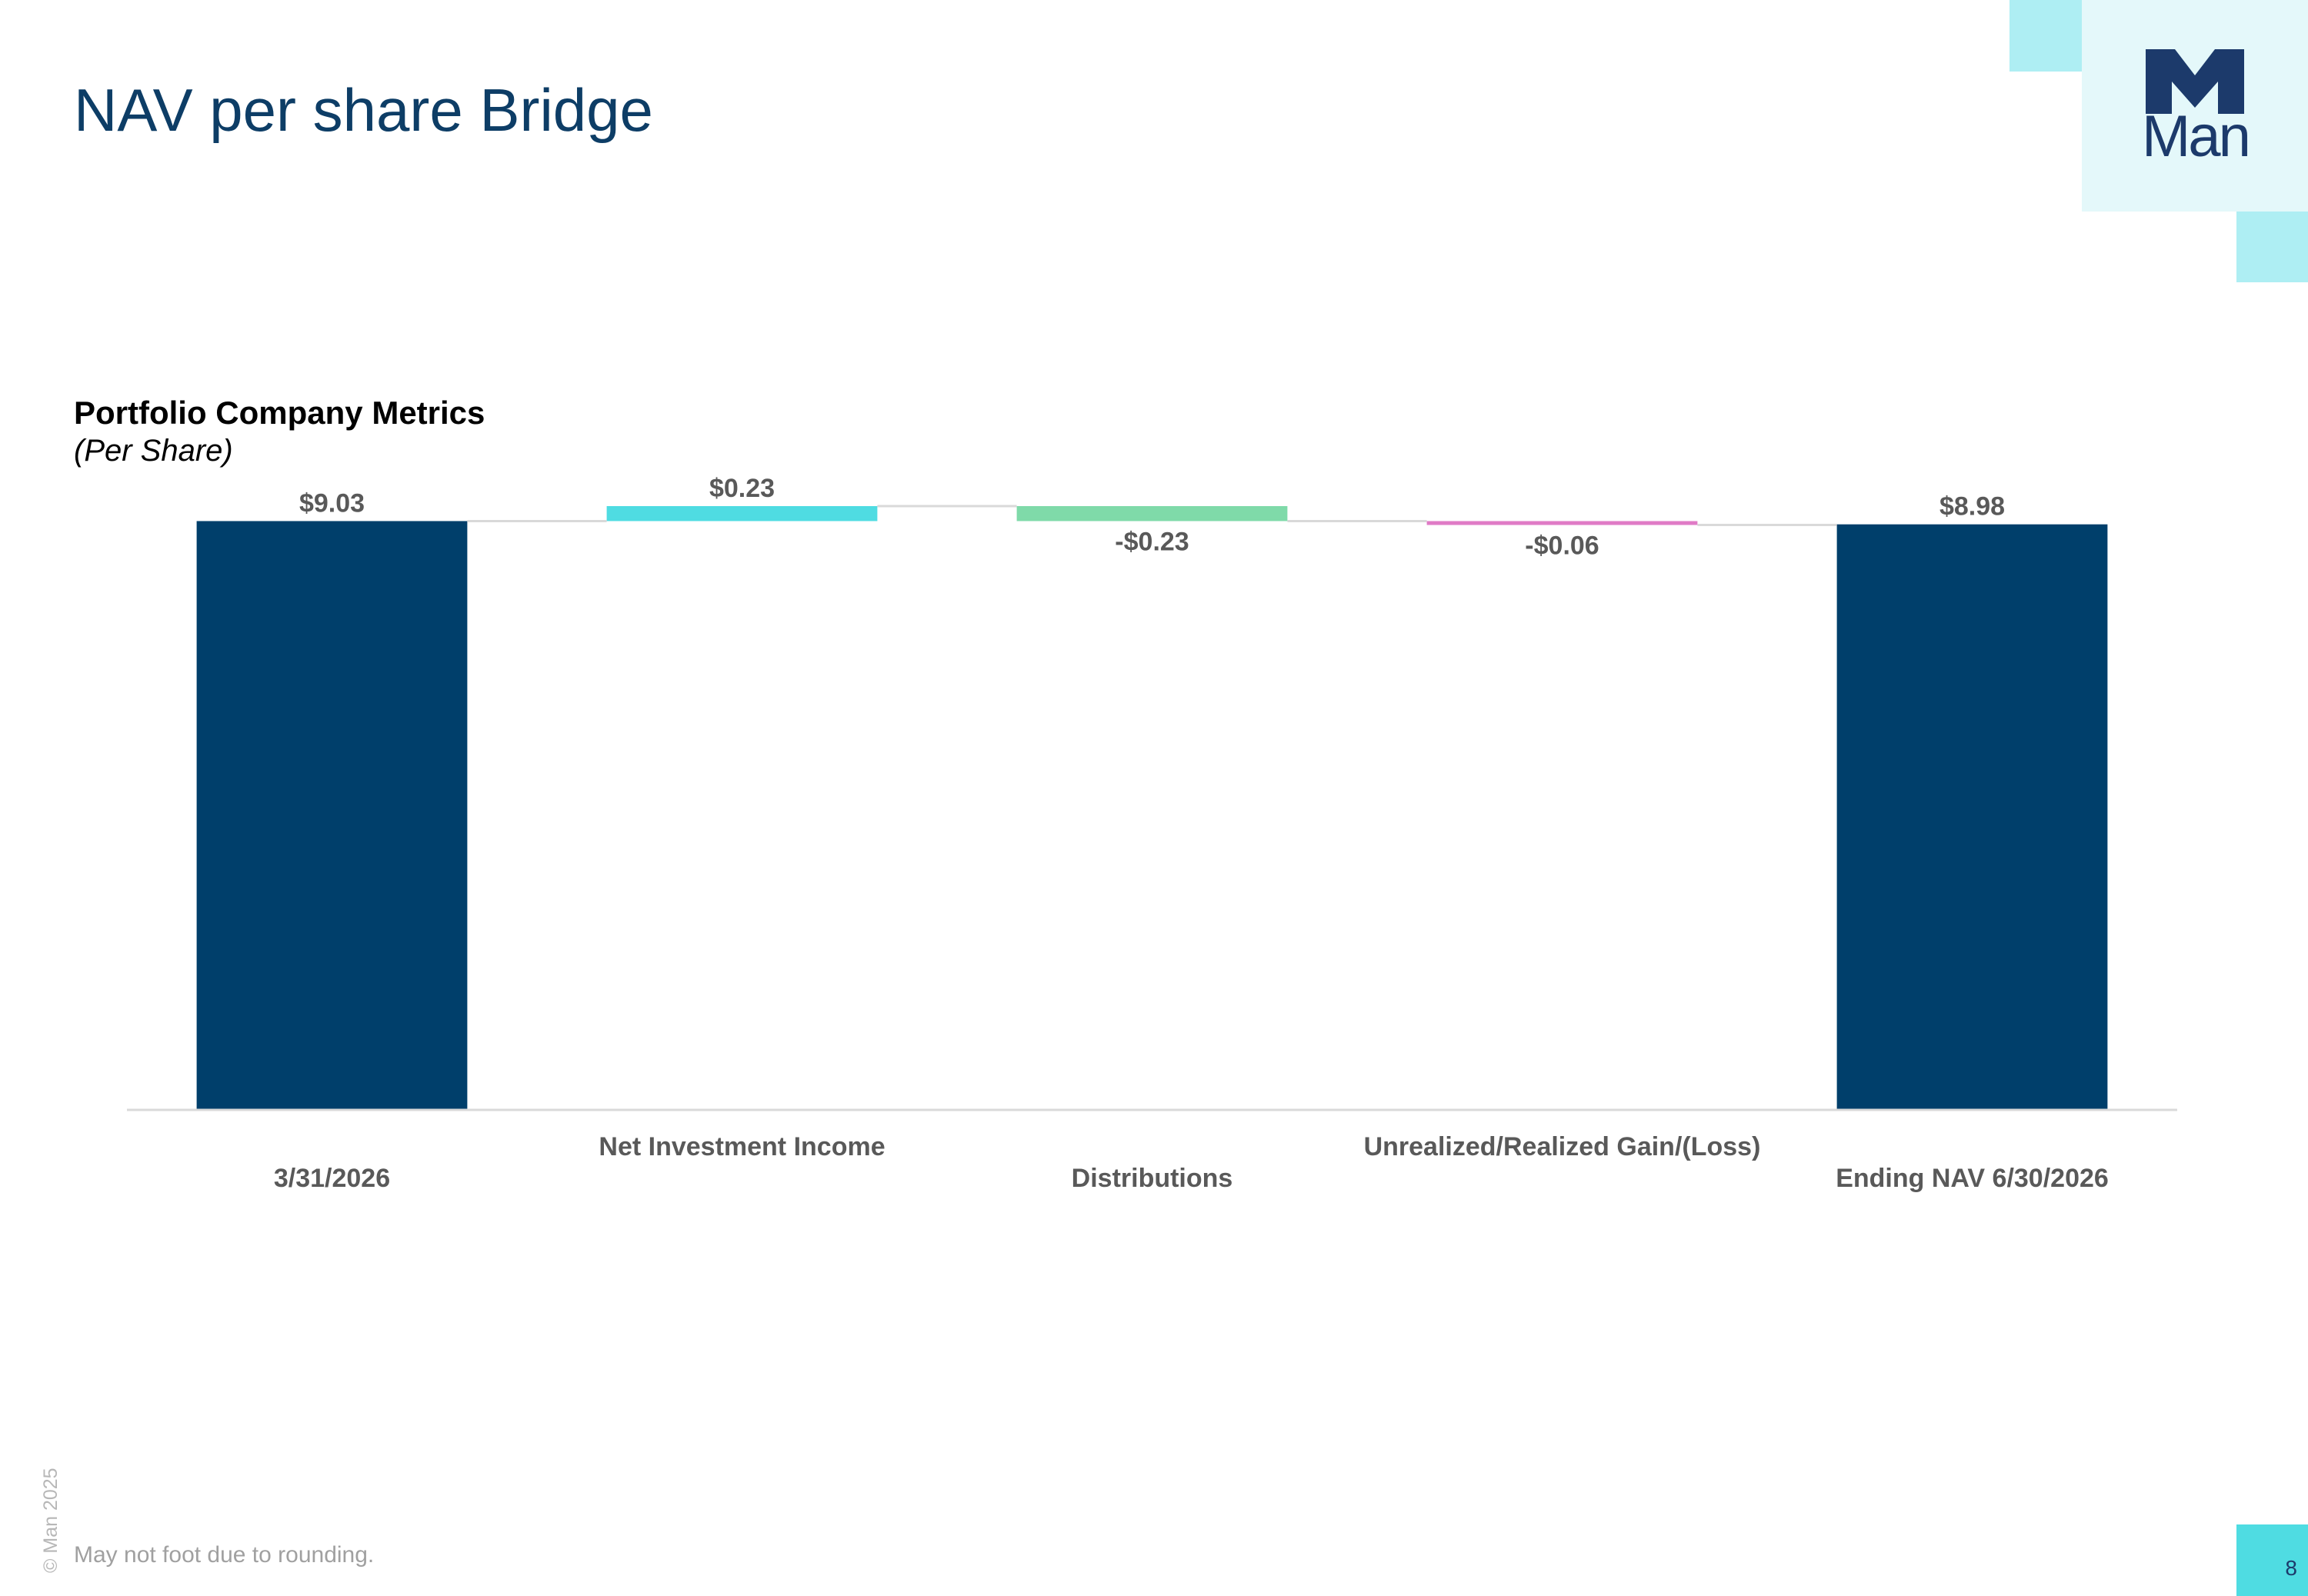 The image size is (2308, 1596). Describe the element at coordinates (279, 413) in the screenshot. I see `chart-title: Portfolio Company Metrics` at that location.